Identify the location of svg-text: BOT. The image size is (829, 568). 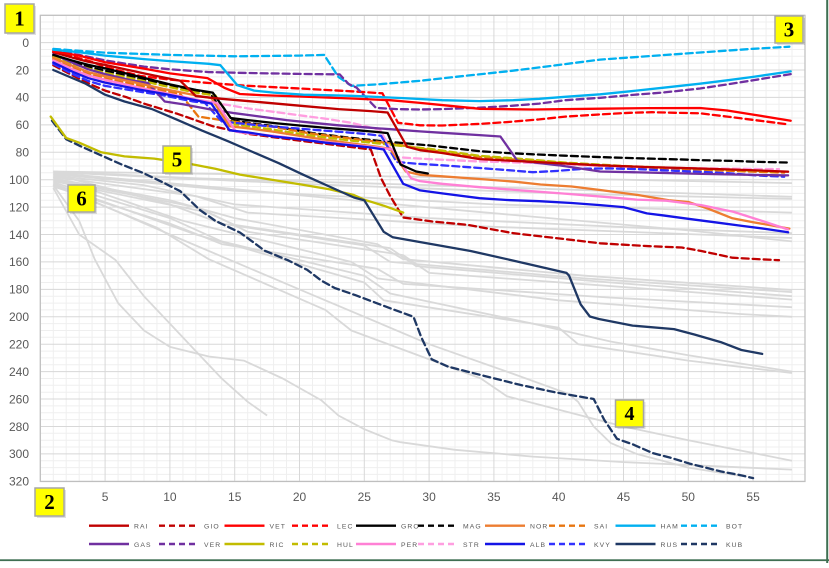
(734, 527).